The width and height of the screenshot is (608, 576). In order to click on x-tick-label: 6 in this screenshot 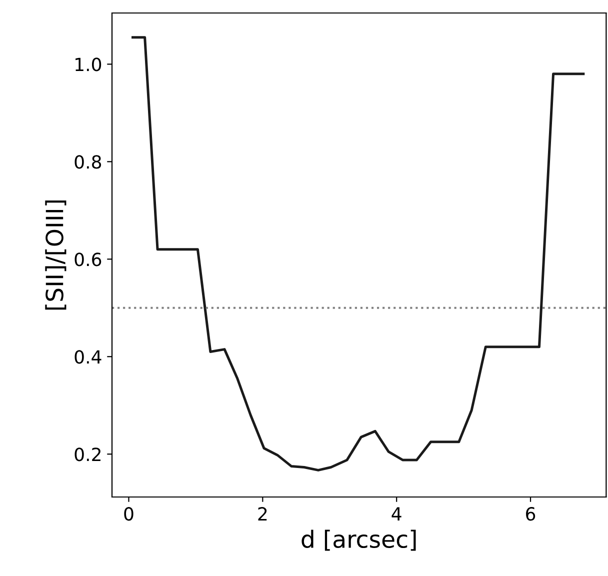, I will do `click(531, 514)`.